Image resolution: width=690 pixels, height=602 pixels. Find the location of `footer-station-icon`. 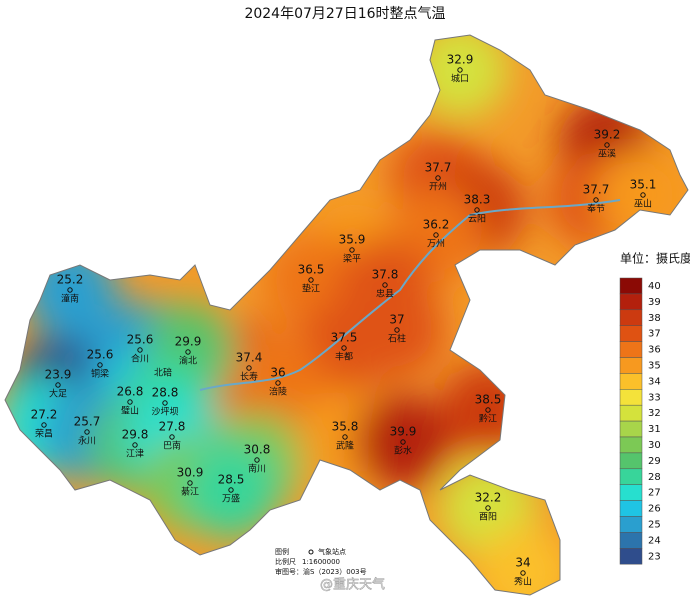

footer-station-icon is located at coordinates (311, 552).